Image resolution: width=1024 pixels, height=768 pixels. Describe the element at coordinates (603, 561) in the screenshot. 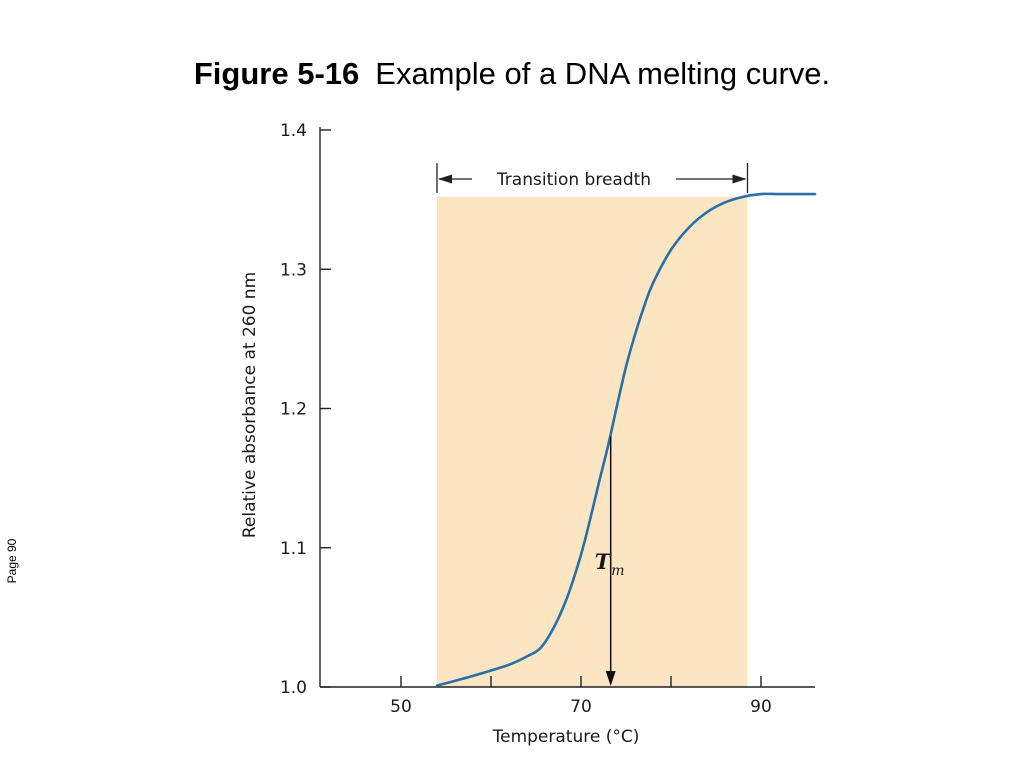

I see `tm-symbol: T` at that location.